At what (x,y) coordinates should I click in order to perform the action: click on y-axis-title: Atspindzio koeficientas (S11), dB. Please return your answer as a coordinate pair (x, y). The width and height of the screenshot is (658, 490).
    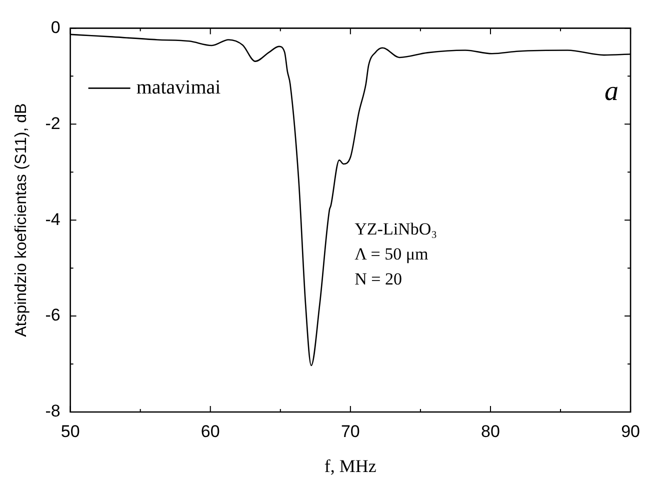
    Looking at the image, I should click on (21, 220).